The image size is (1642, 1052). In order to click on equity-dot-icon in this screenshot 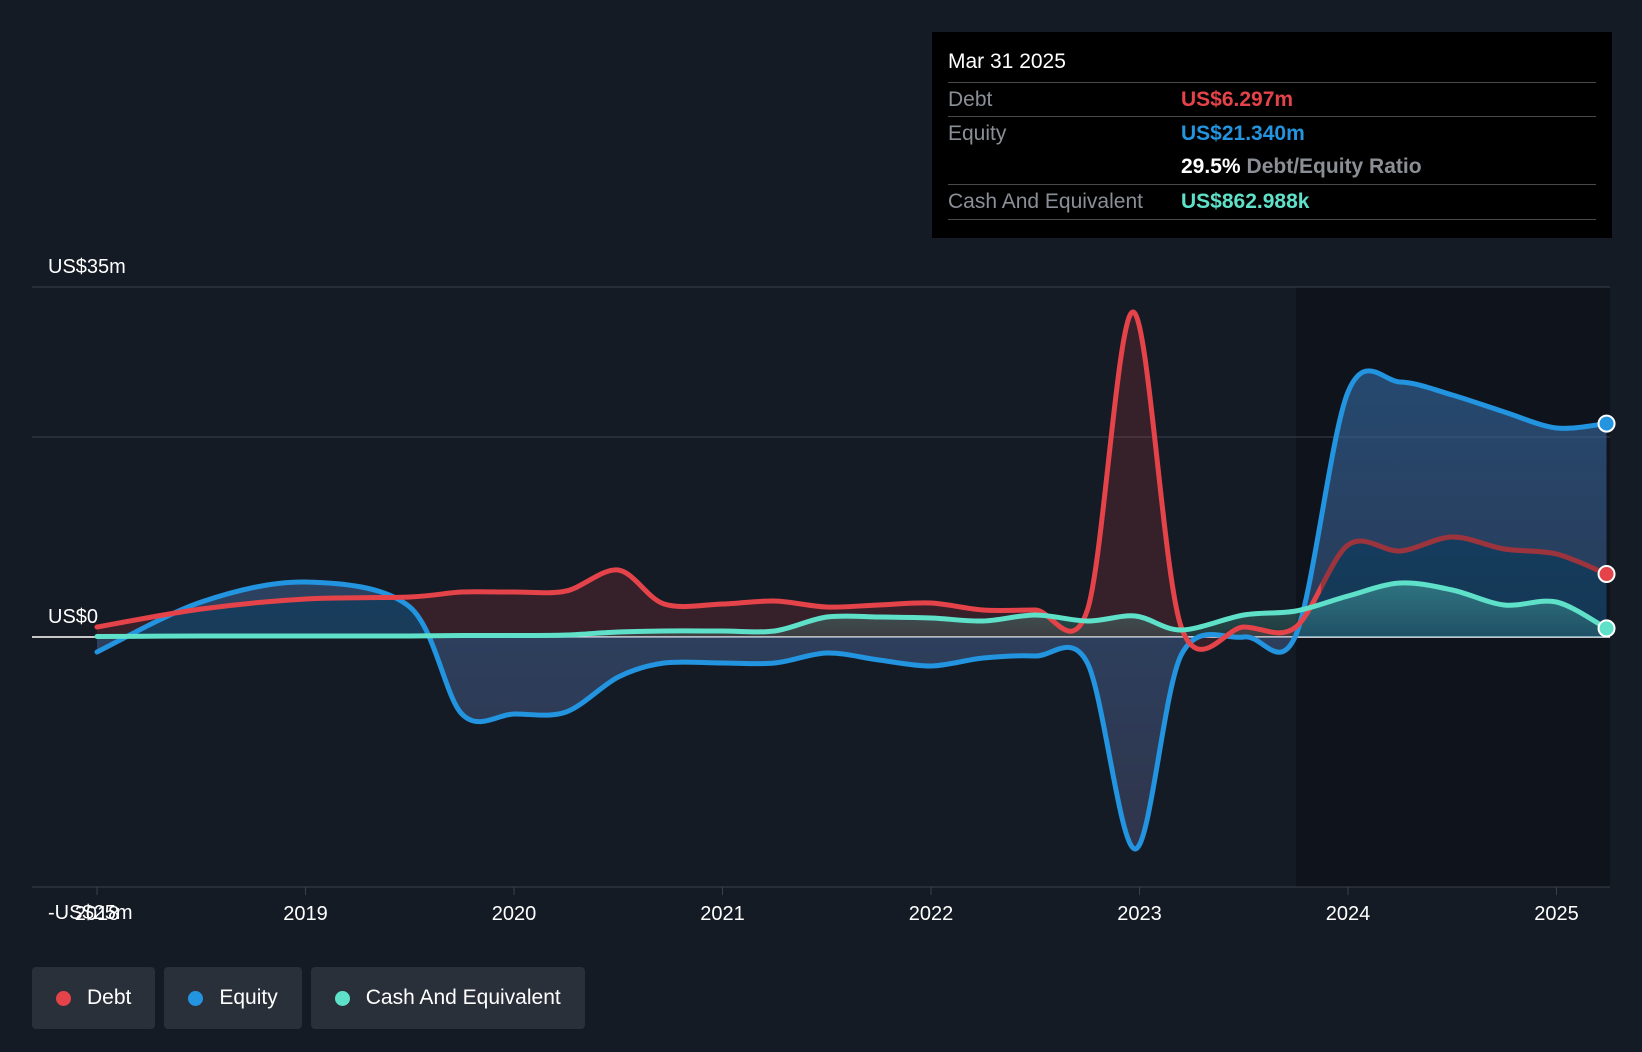, I will do `click(196, 998)`.